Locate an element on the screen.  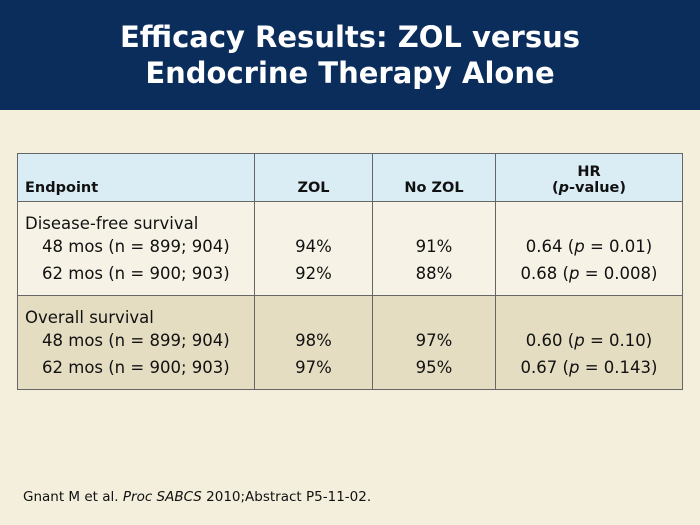
no-zol-cell: 97% is located at coordinates (434, 340).